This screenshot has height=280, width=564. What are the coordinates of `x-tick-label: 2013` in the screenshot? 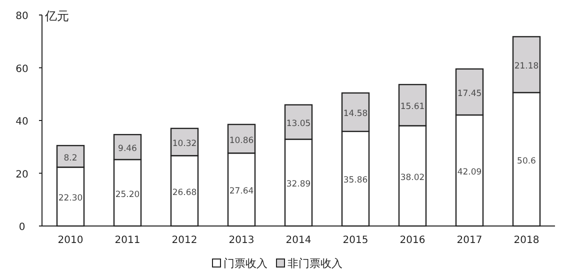 It's located at (241, 240).